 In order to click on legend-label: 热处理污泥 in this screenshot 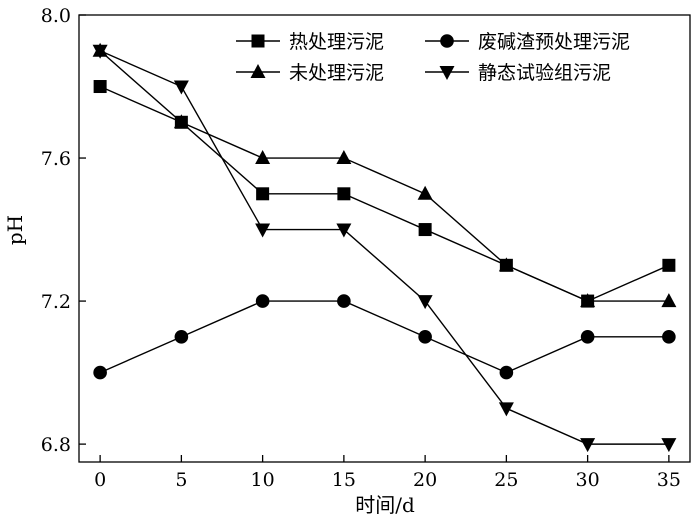, I will do `click(336, 42)`.